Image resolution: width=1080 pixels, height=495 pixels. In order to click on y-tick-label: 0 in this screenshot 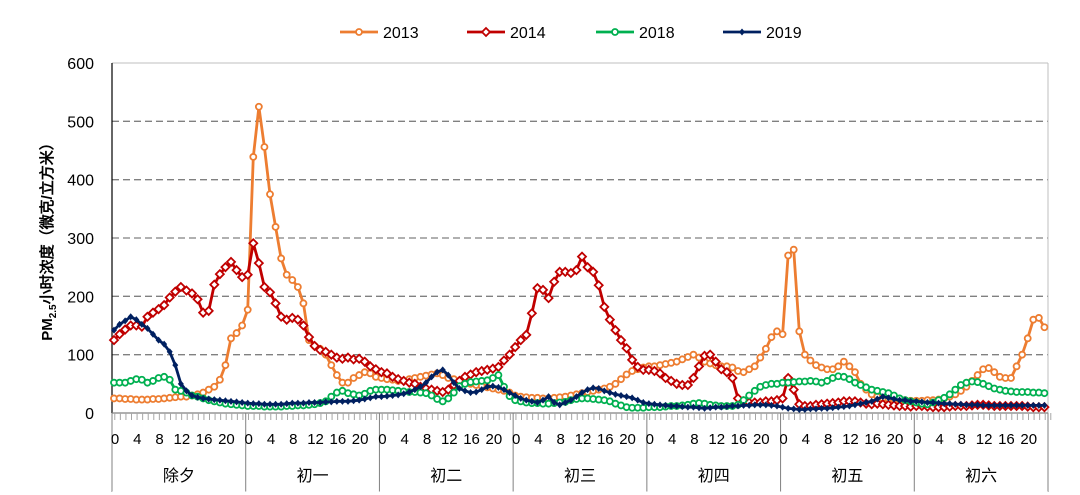, I will do `click(89, 414)`.